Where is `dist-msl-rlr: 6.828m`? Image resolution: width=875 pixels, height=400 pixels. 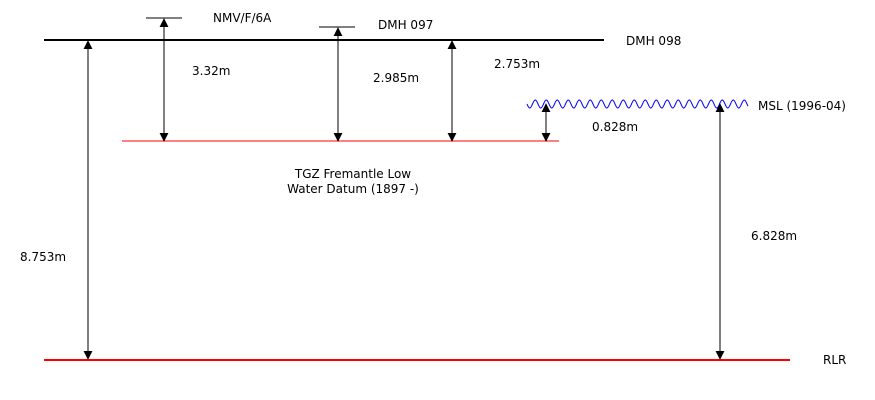 dist-msl-rlr: 6.828m is located at coordinates (774, 236).